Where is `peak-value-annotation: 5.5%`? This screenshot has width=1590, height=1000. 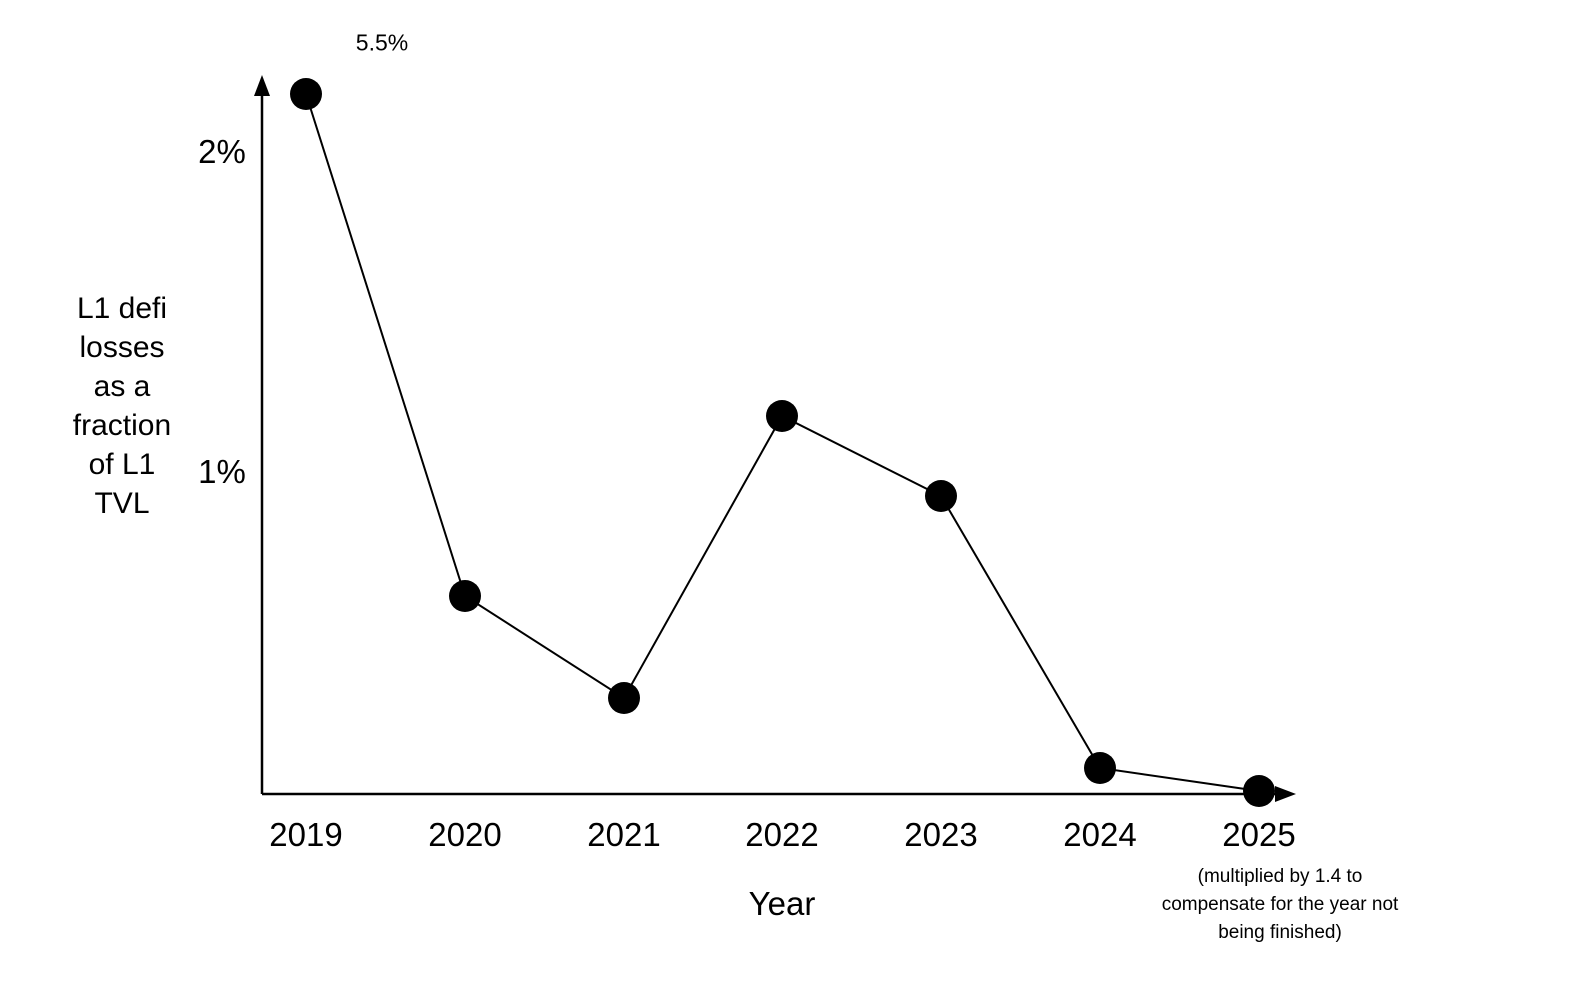
peak-value-annotation: 5.5% is located at coordinates (382, 42).